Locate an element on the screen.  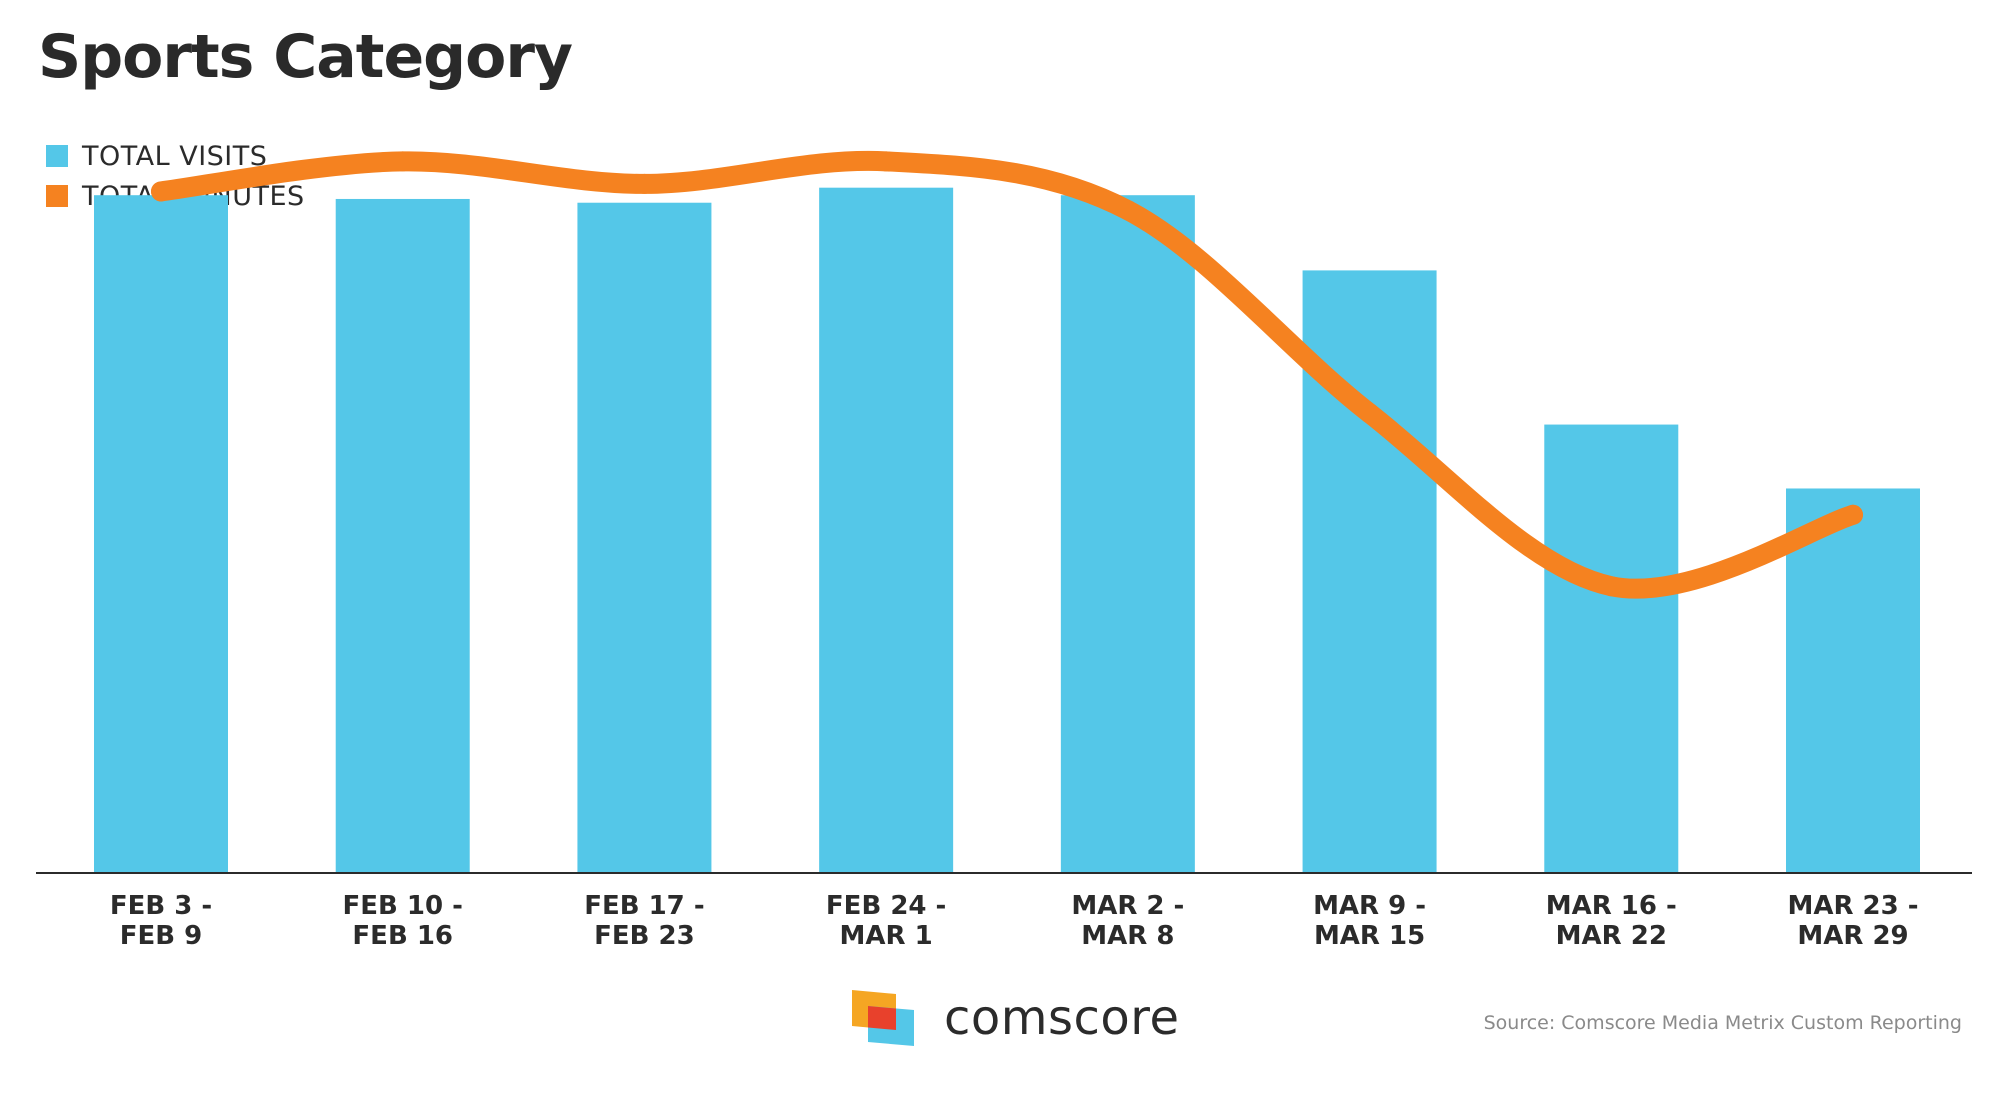
x-tick-label-3-line-2: FEB 23 is located at coordinates (644, 936).